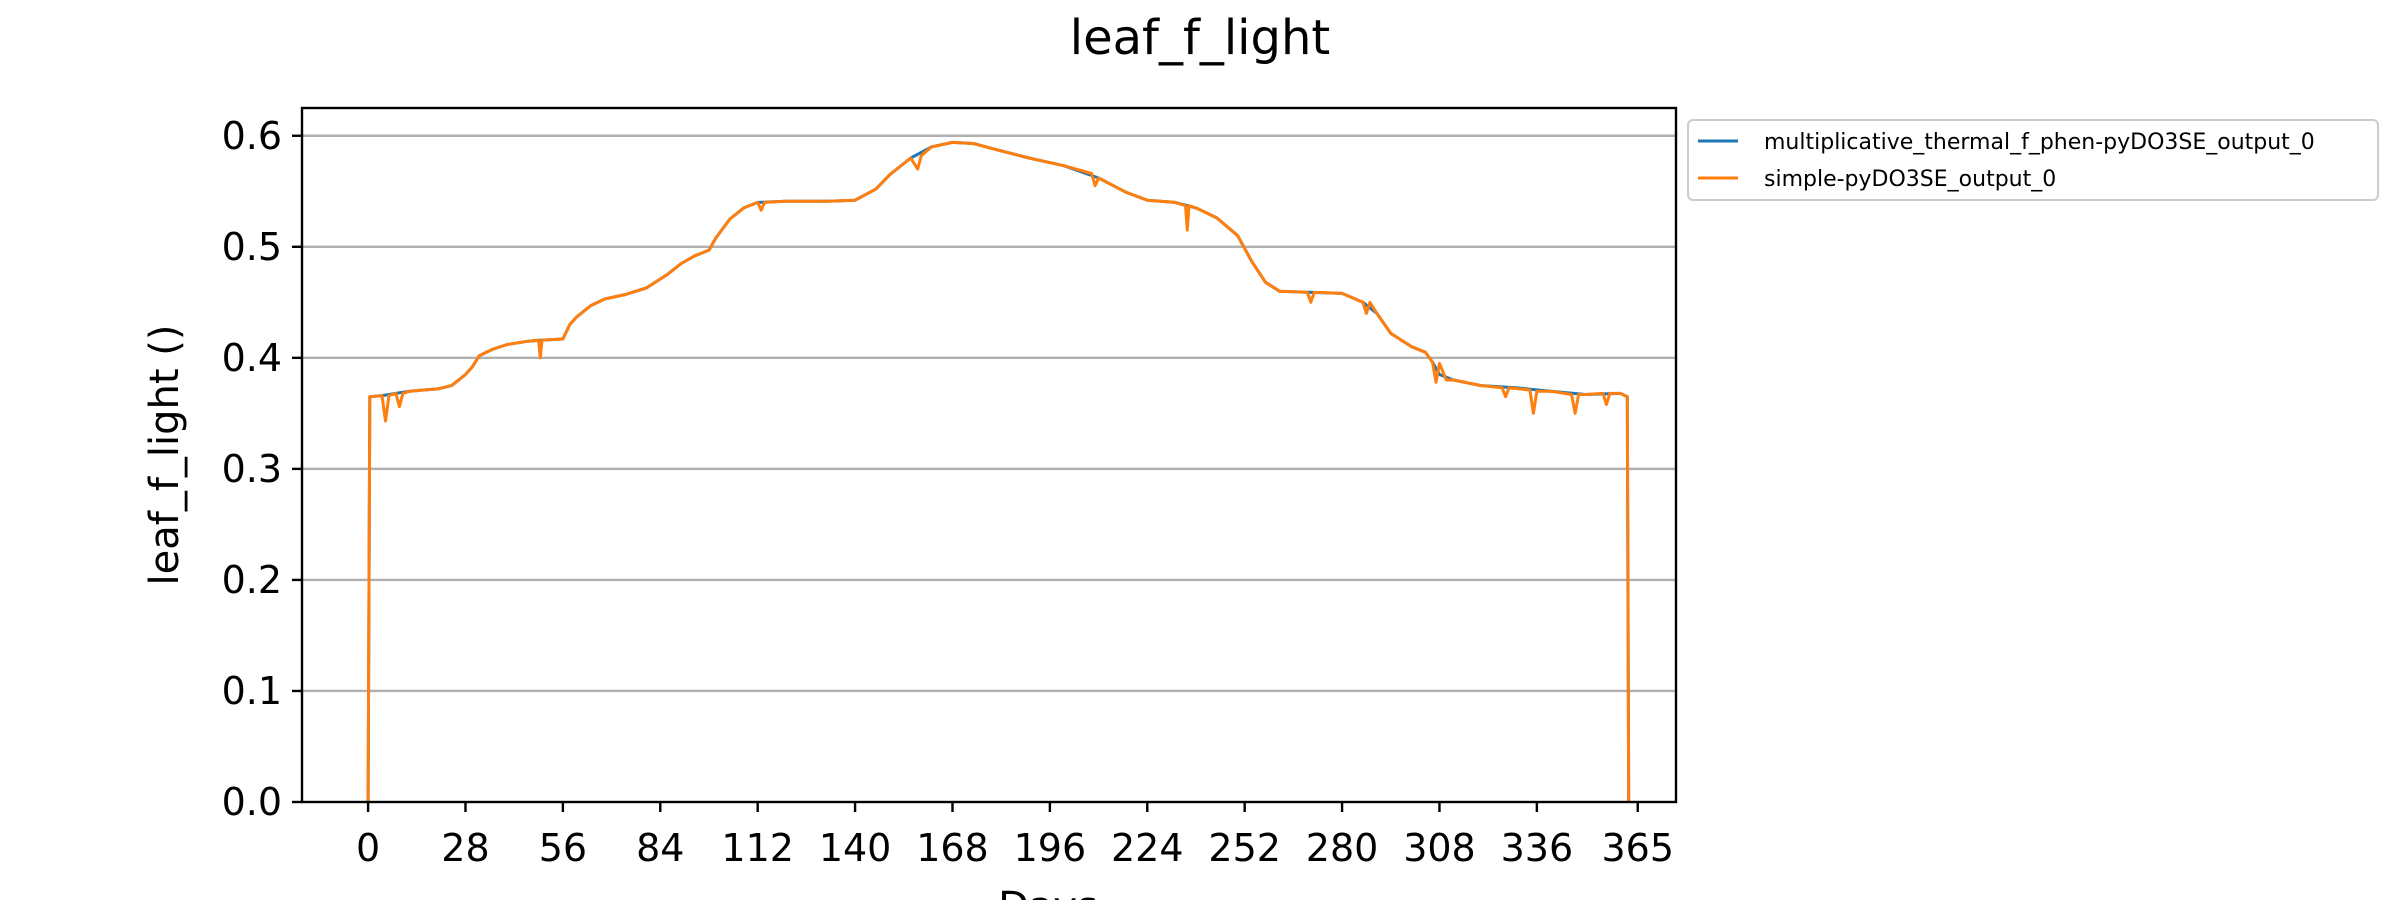 The image size is (2400, 900). Describe the element at coordinates (252, 247) in the screenshot. I see `y-tick-label: 0.5` at that location.